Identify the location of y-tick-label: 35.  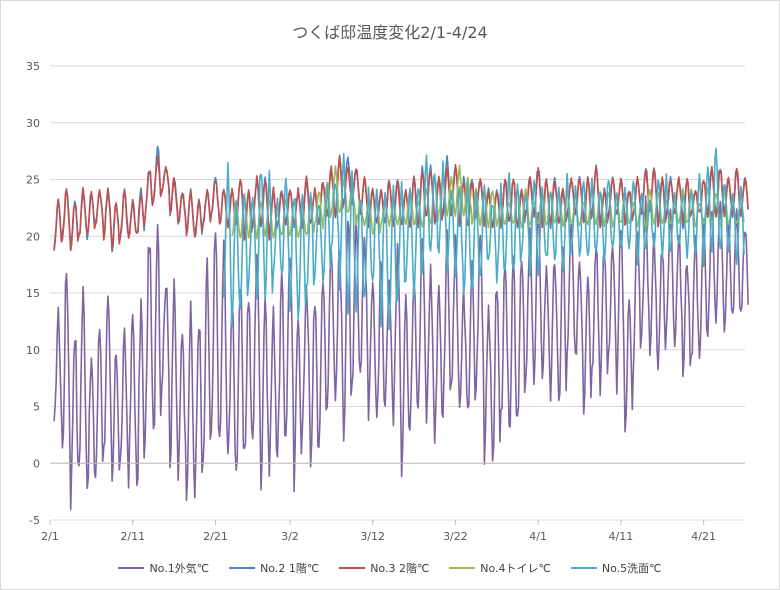
(33, 66).